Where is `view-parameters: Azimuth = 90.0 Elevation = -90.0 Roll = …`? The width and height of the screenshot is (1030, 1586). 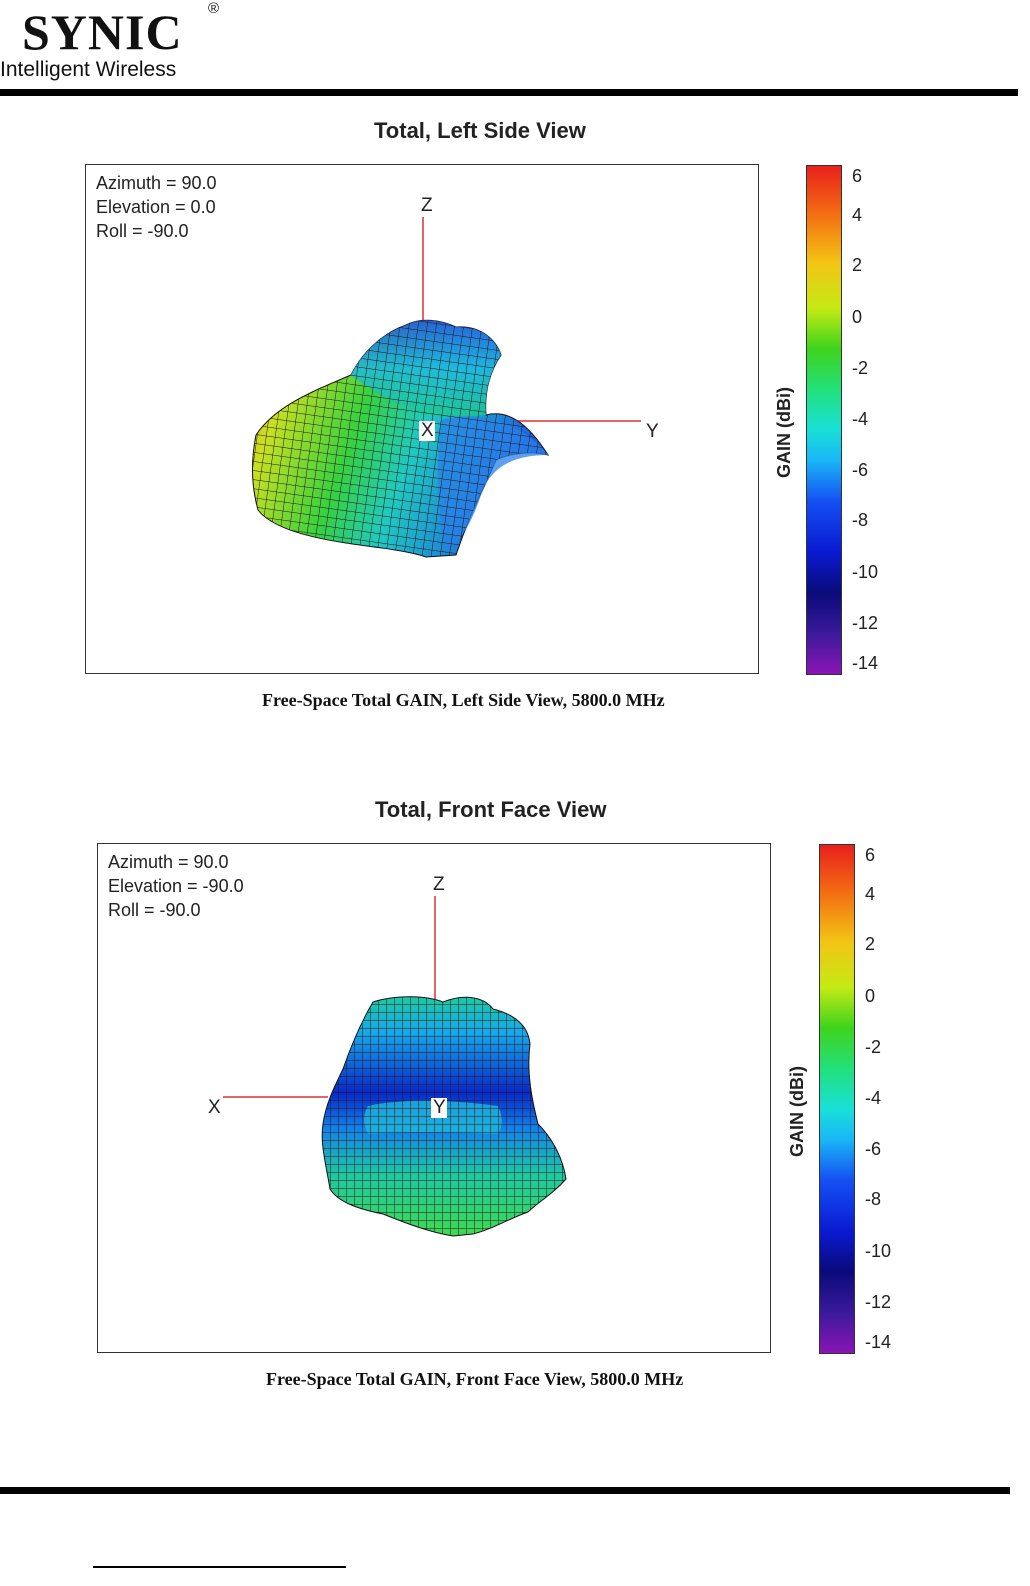
view-parameters: Azimuth = 90.0 Elevation = -90.0 Roll = … is located at coordinates (176, 886).